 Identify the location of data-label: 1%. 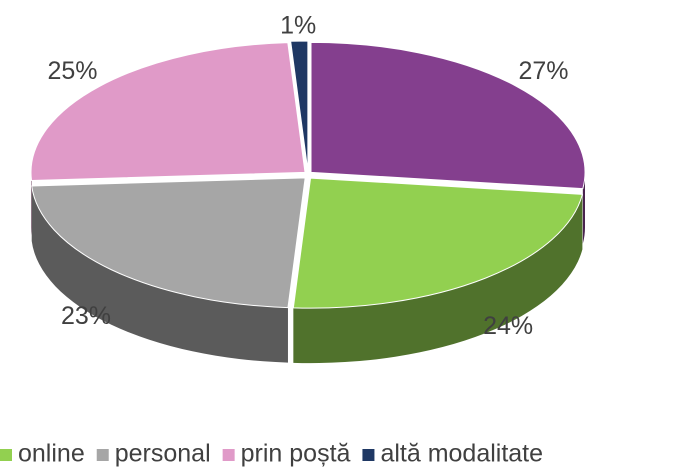
(298, 26).